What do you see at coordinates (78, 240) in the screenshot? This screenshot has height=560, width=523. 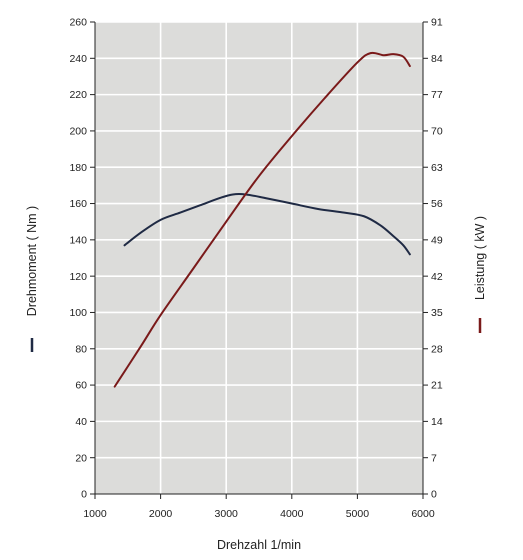 I see `y-left-tick-label: 140` at bounding box center [78, 240].